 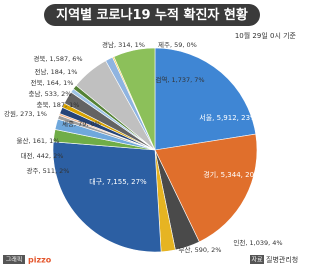 I want to click on source-tag, so click(x=257, y=259).